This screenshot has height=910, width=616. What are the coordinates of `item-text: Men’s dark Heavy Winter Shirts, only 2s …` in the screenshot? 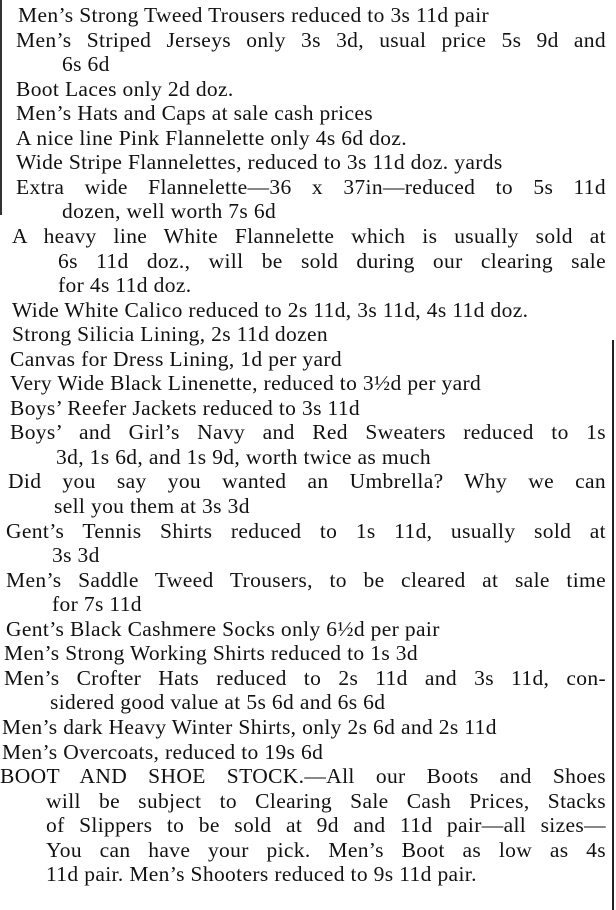 It's located at (249, 726).